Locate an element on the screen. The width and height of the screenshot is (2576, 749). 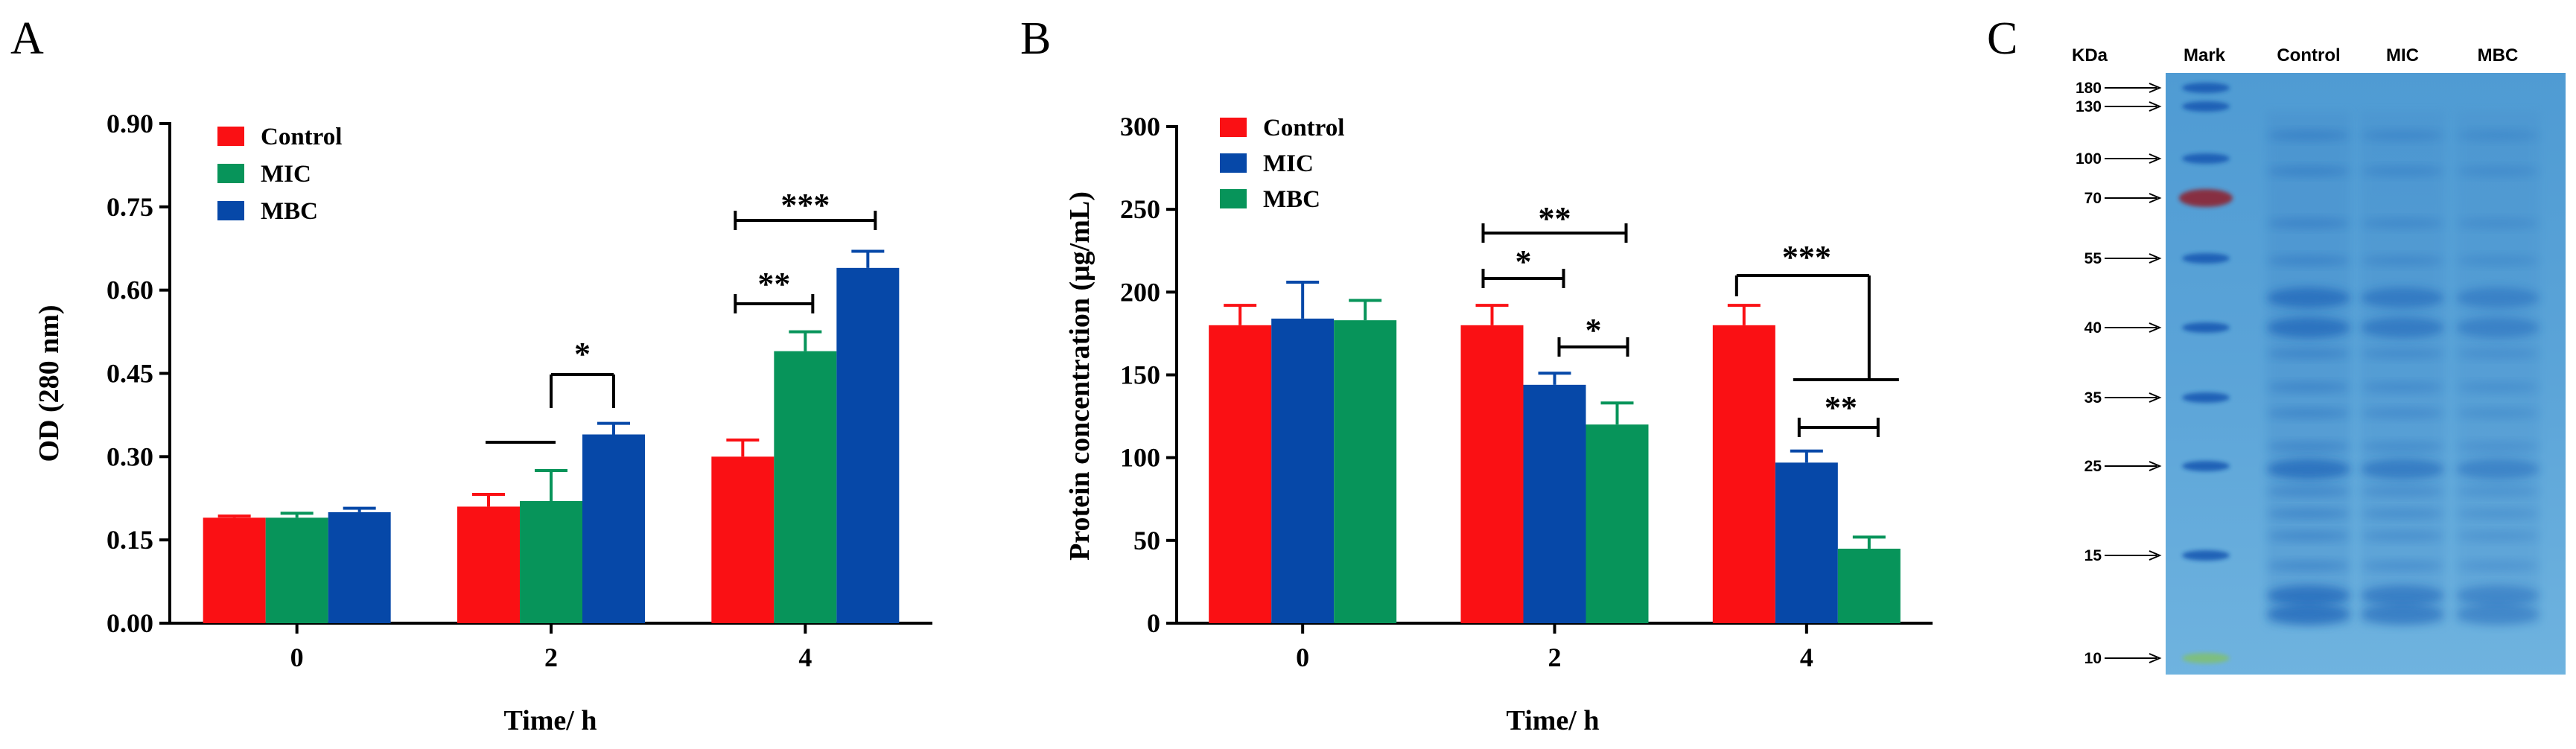
gel-marker-label: 40 is located at coordinates (2093, 328).